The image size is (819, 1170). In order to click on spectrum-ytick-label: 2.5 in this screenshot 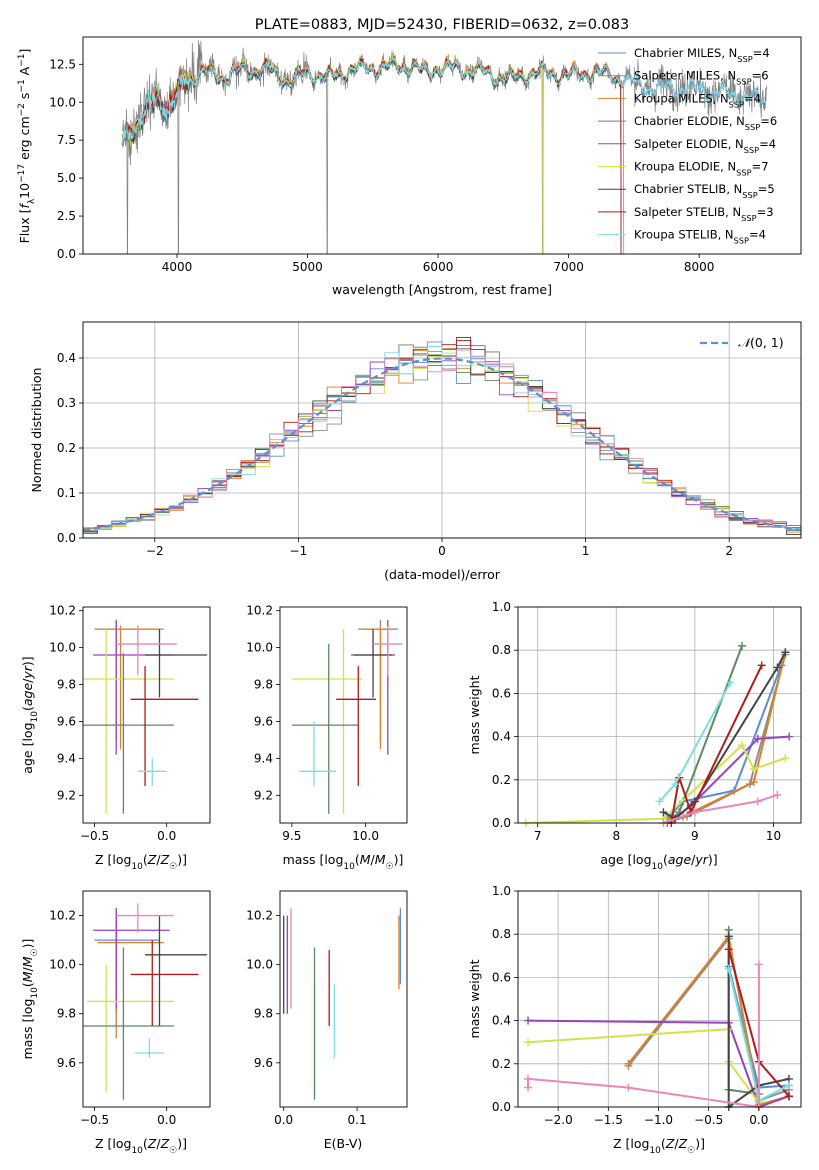, I will do `click(66, 216)`.